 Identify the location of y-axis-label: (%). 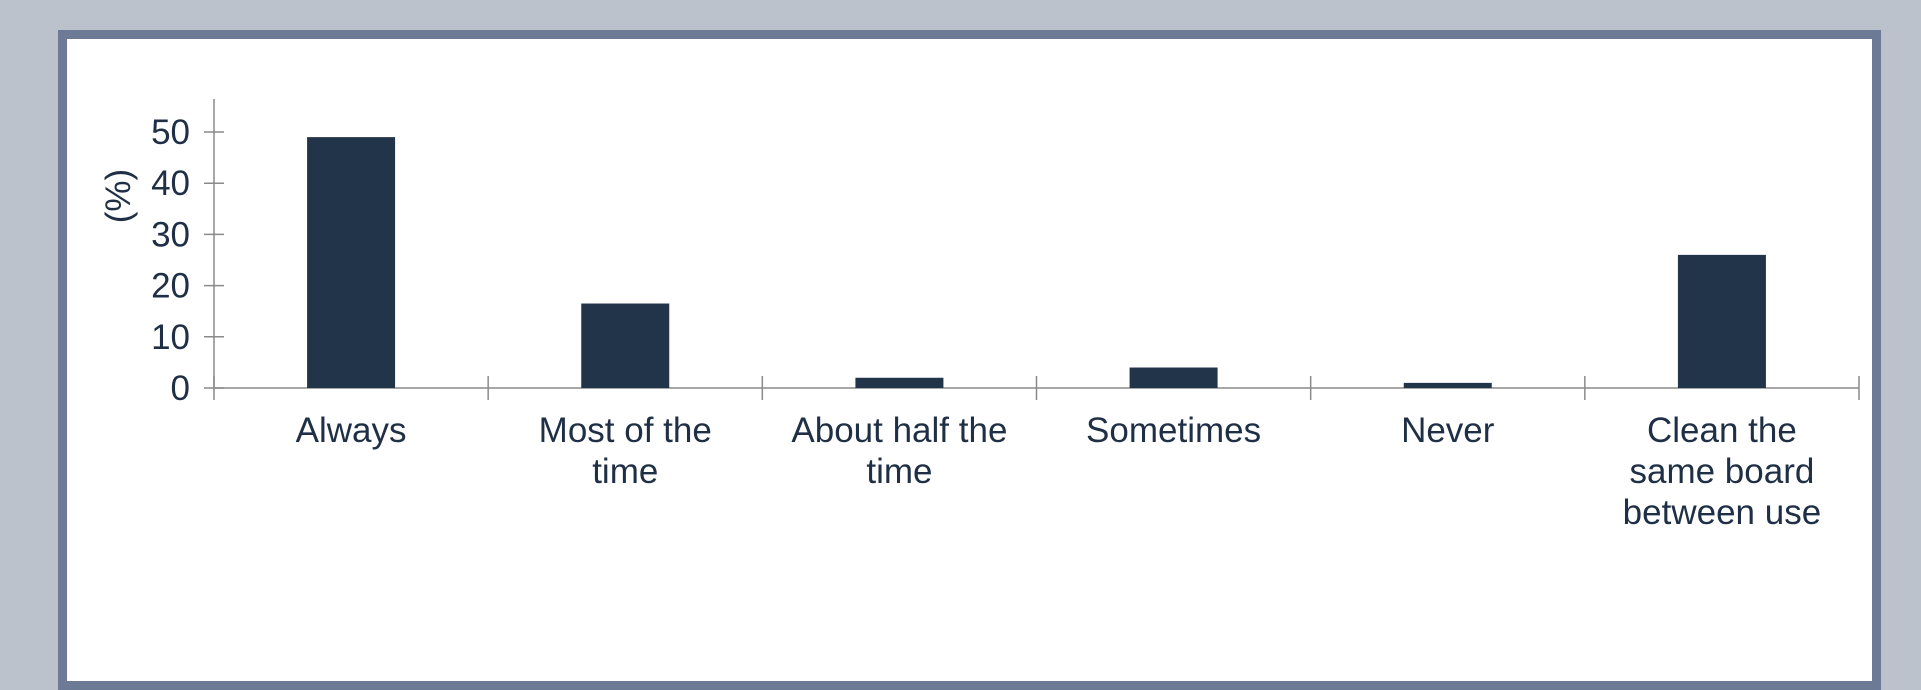
(118, 196).